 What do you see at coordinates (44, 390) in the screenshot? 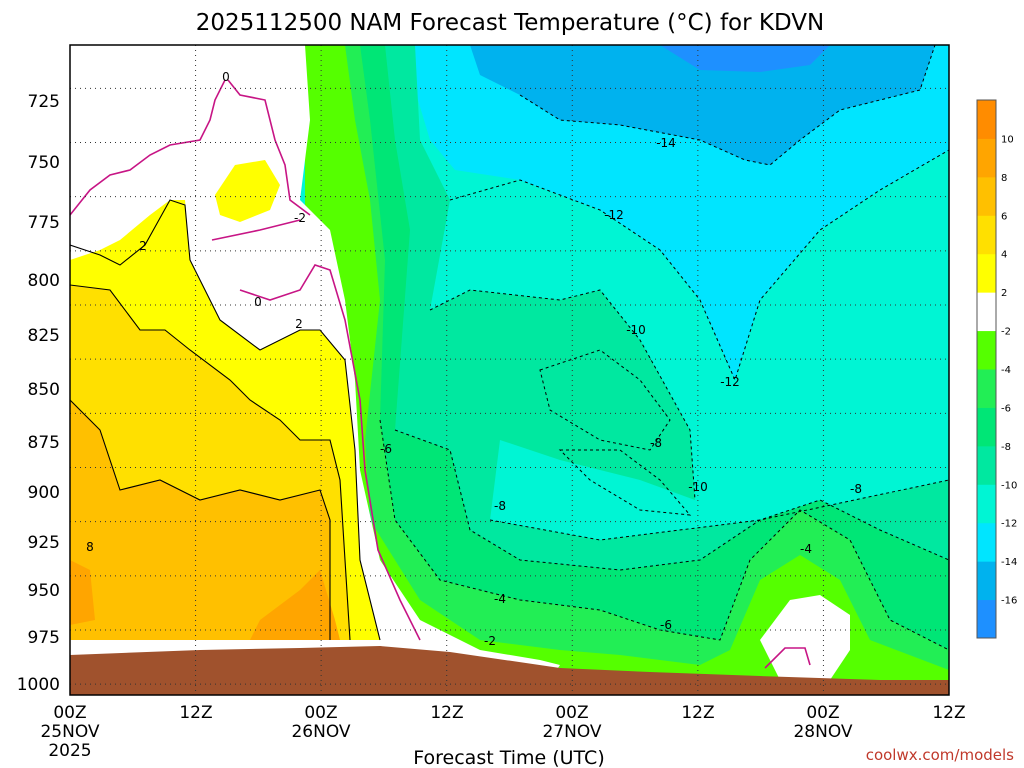
I see `y-tick-label: 850` at bounding box center [44, 390].